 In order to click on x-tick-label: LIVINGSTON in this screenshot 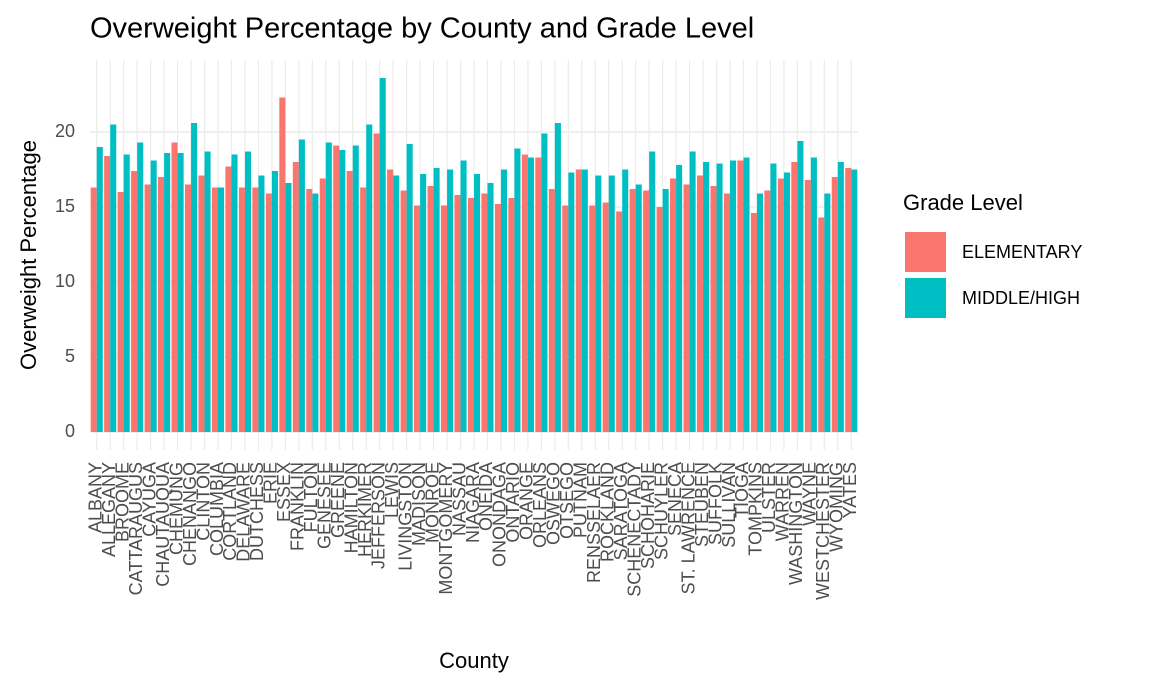, I will do `click(405, 516)`.